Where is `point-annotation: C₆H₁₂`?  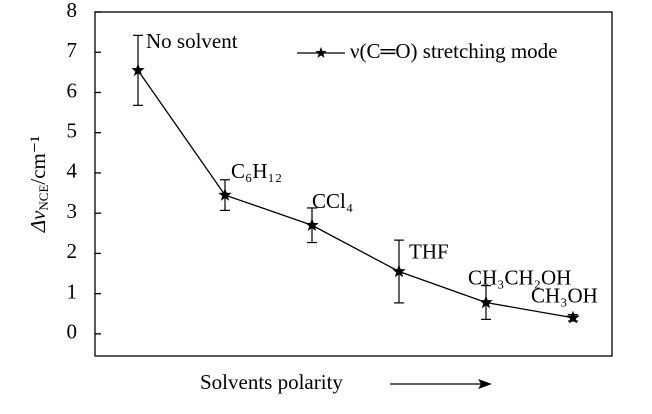
point-annotation: C₆H₁₂ is located at coordinates (256, 171).